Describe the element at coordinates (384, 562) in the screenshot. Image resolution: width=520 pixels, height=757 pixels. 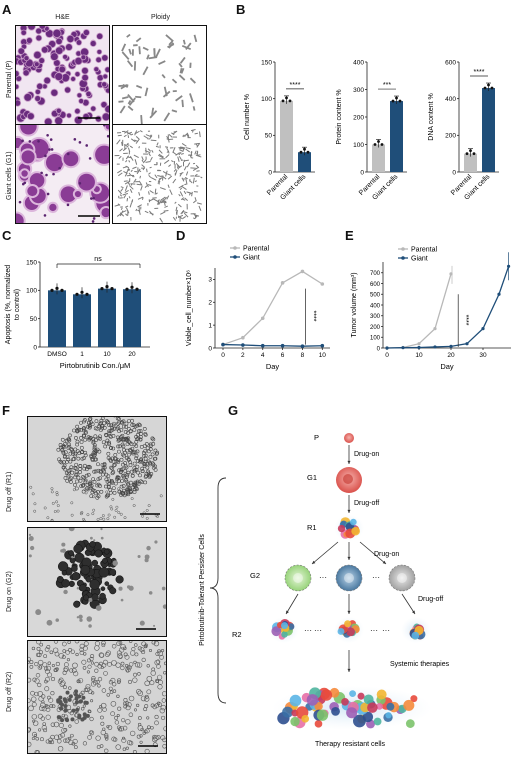
I see `arrow-head` at that location.